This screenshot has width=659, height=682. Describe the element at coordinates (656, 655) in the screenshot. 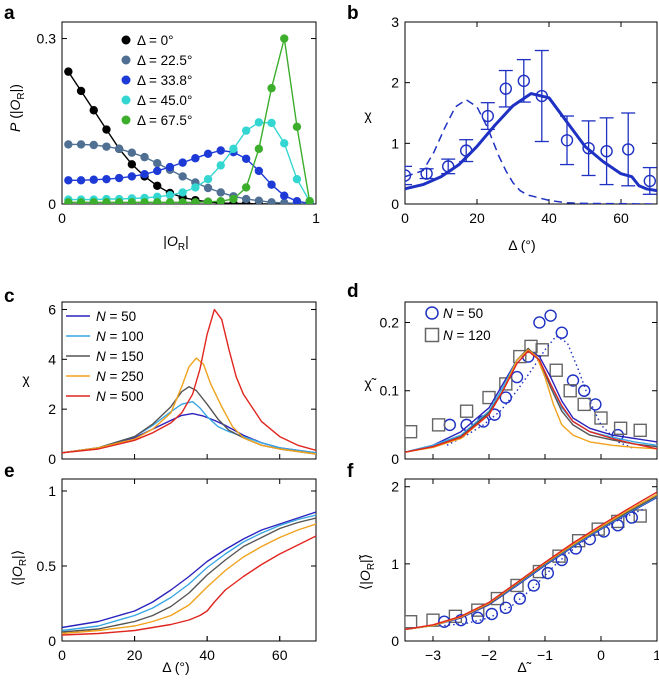

I see `x-tick-label: 1` at that location.